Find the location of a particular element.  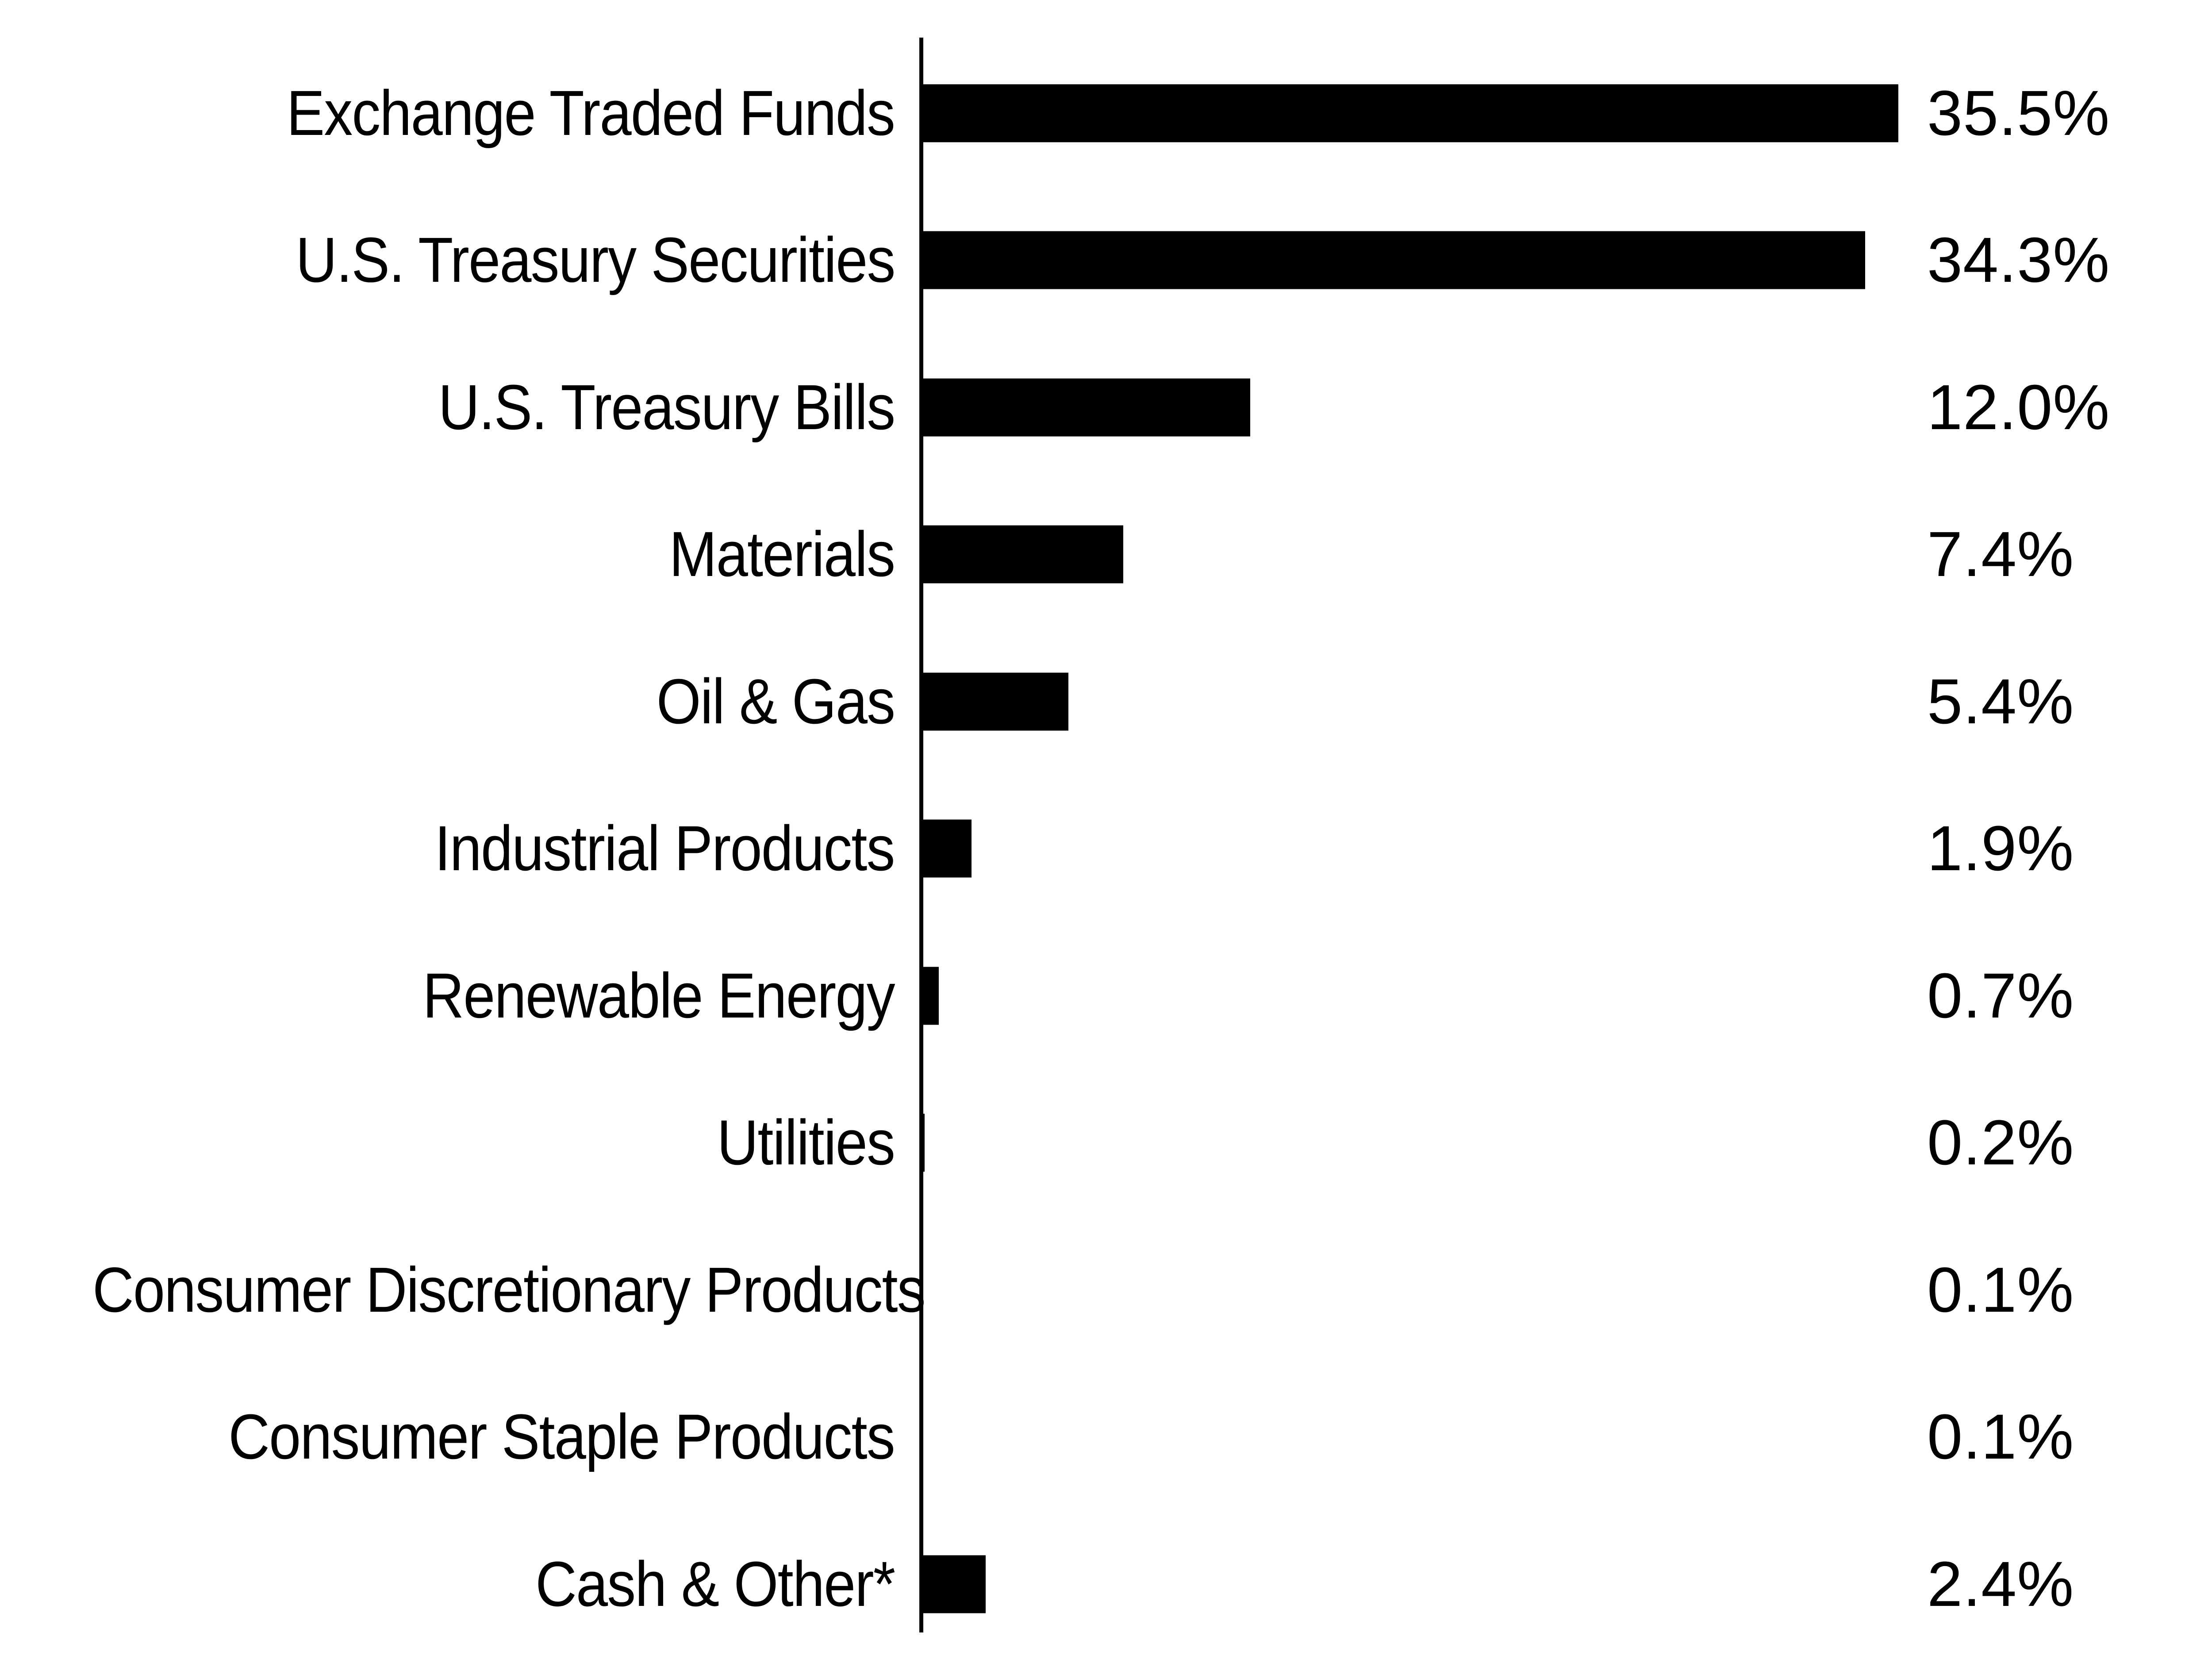

category-label-wrap: Materials is located at coordinates (448, 554).